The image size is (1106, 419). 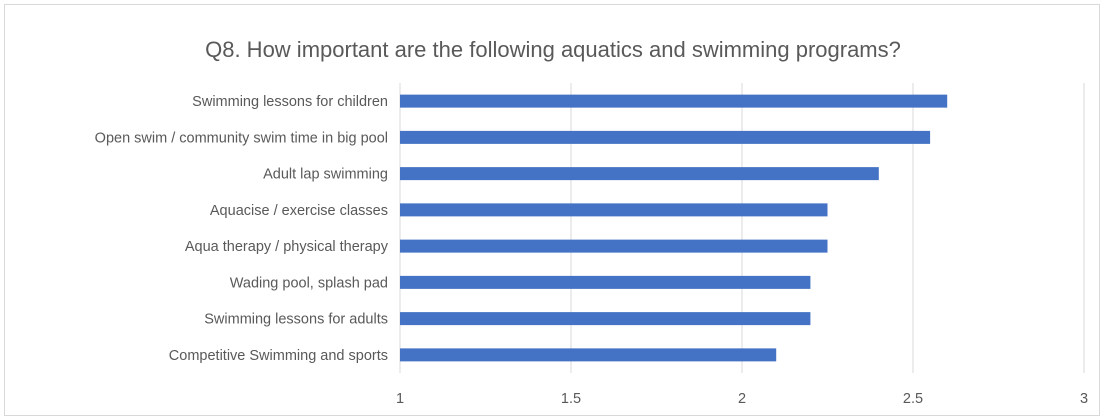 I want to click on x-tick-label: 2.5, so click(x=913, y=399).